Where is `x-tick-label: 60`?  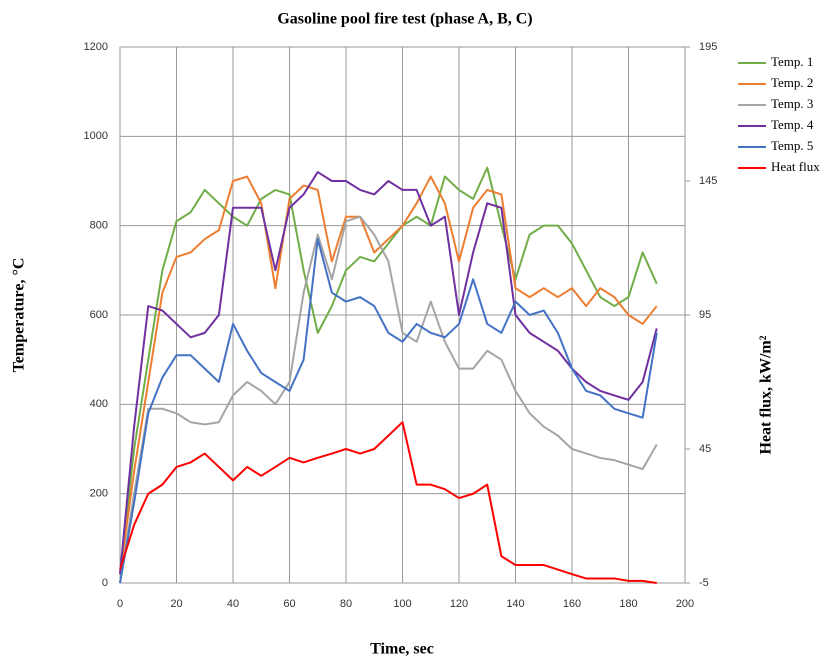
x-tick-label: 60 is located at coordinates (289, 604).